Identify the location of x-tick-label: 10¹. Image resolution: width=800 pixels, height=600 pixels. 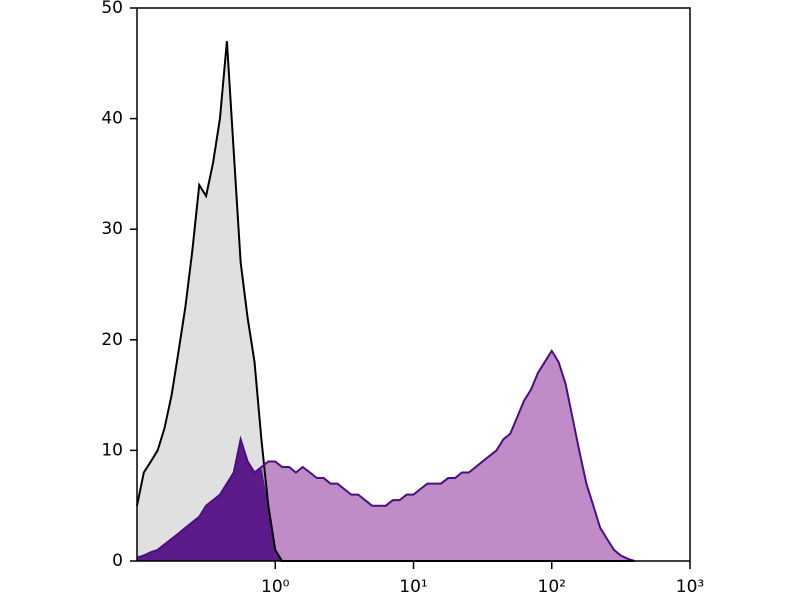
(413, 587).